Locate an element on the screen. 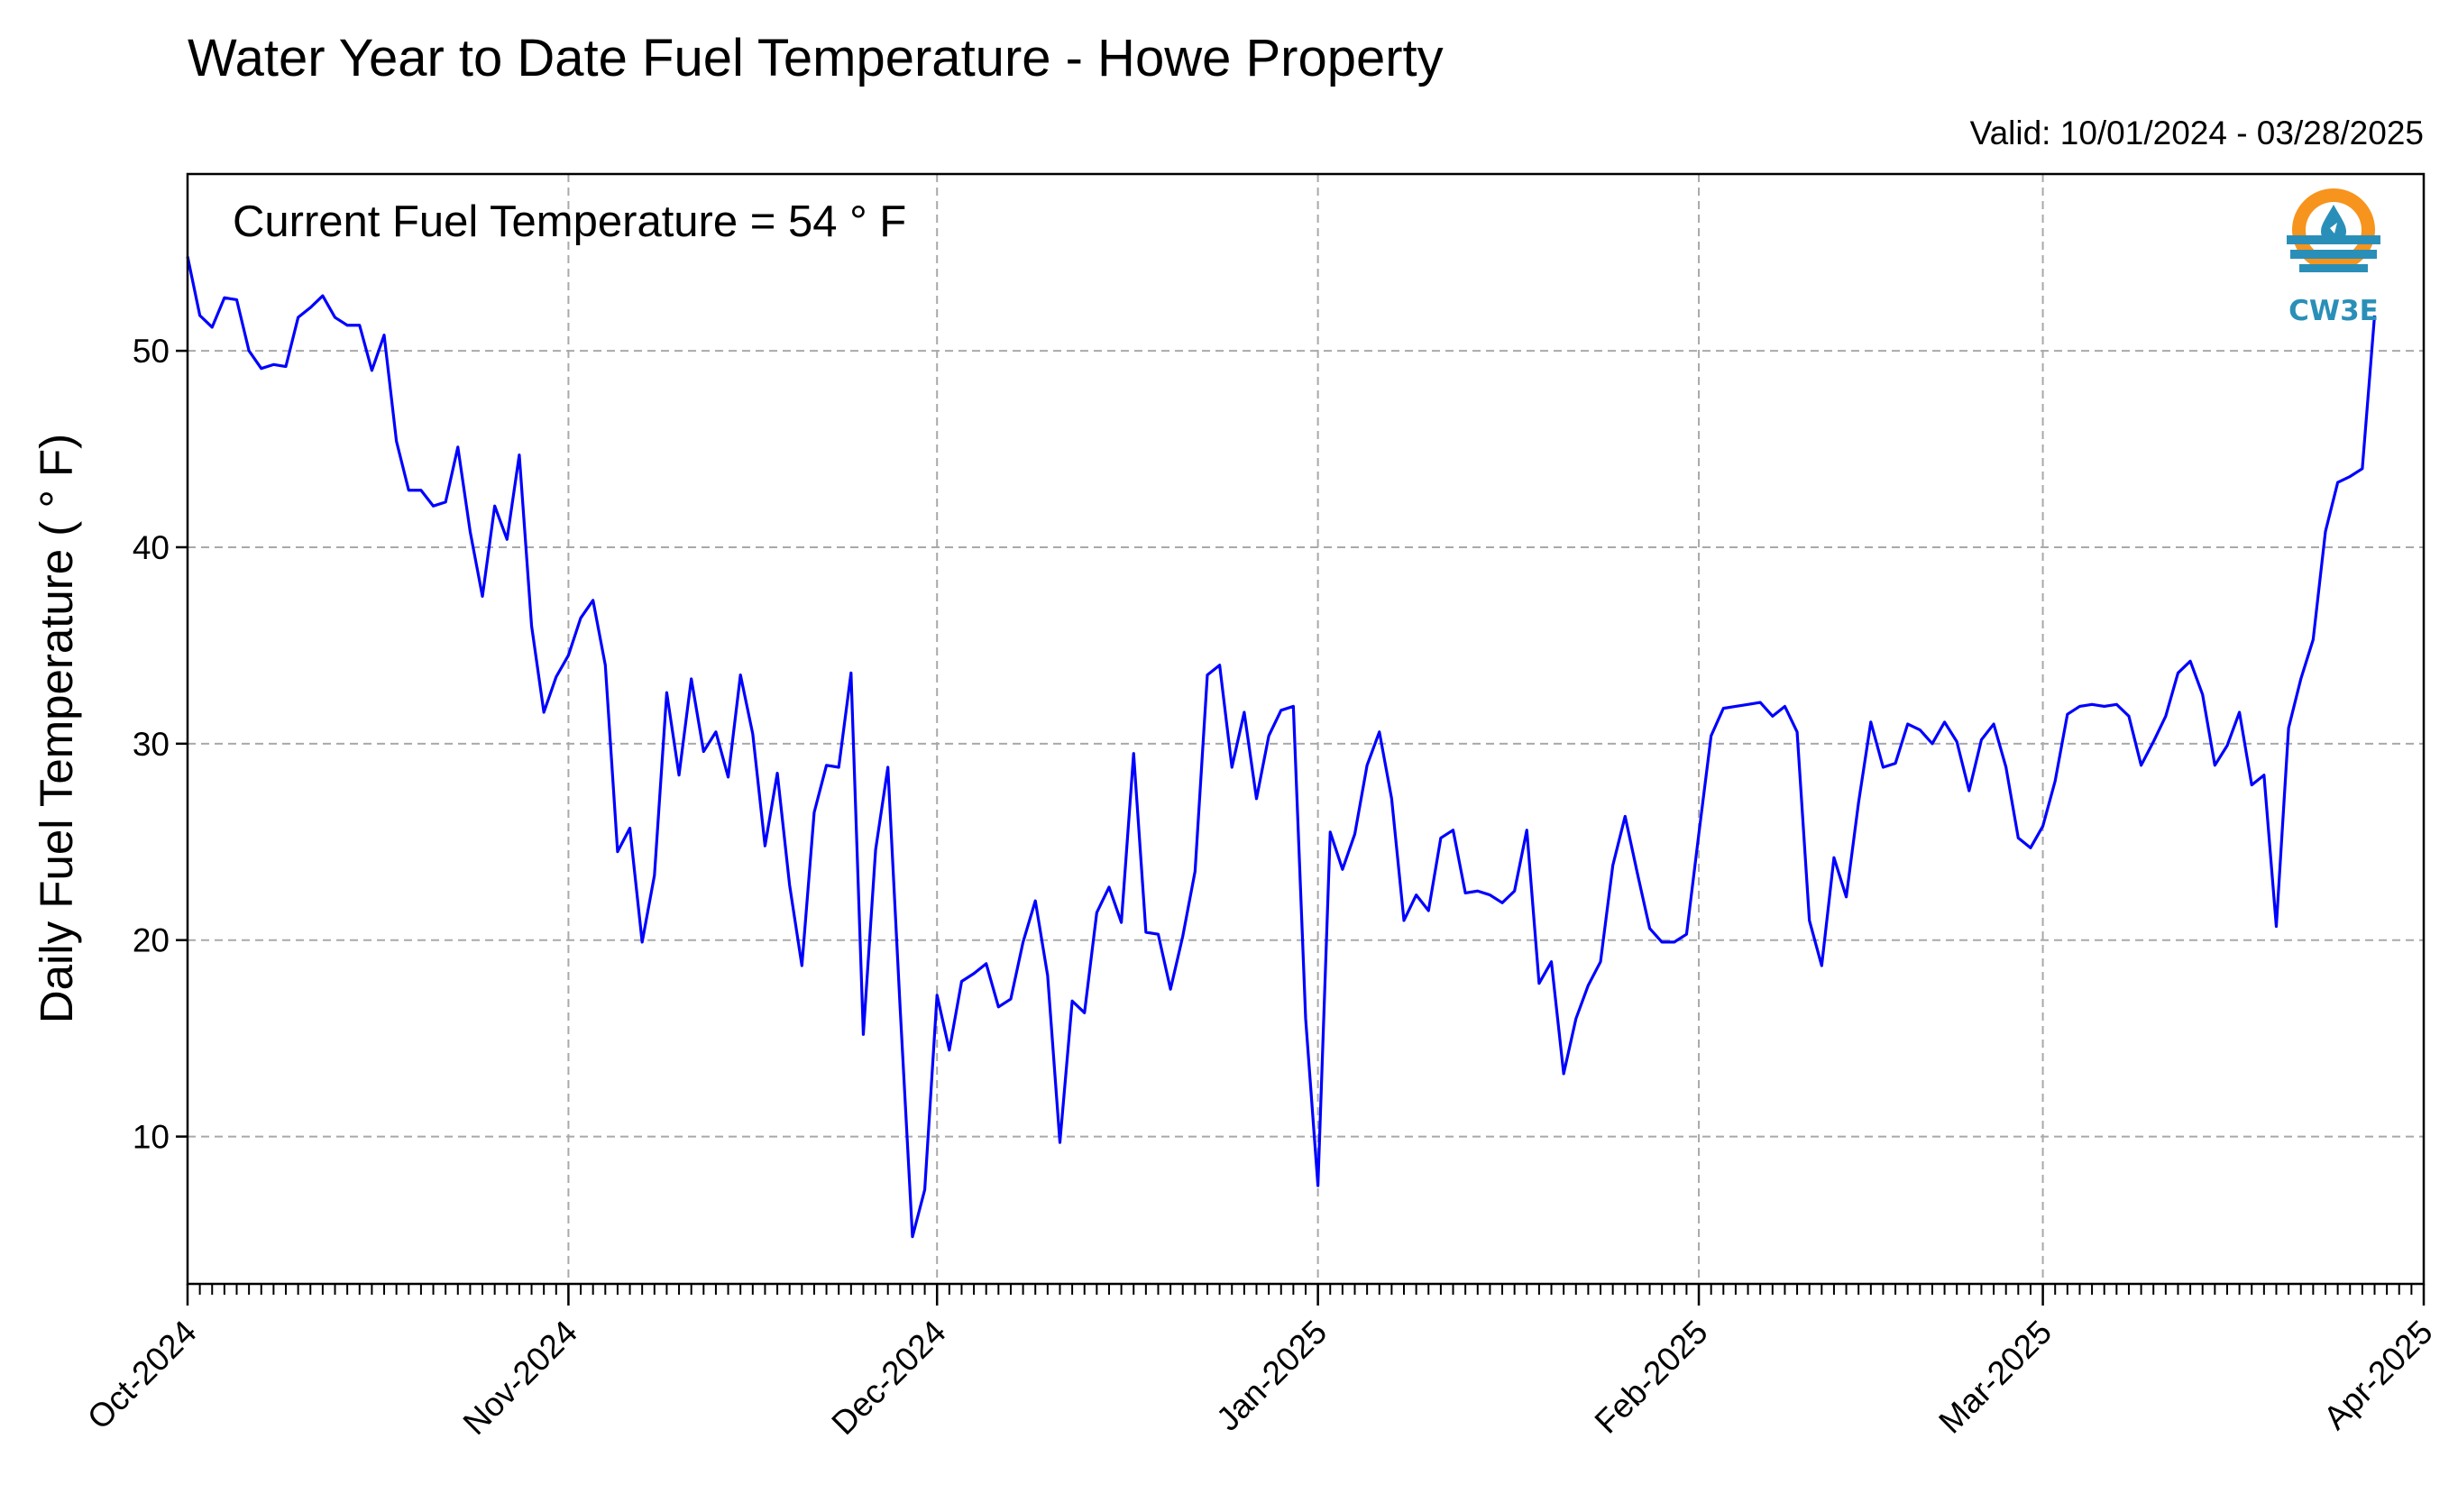  y-tick-label: 30 is located at coordinates (151, 745).